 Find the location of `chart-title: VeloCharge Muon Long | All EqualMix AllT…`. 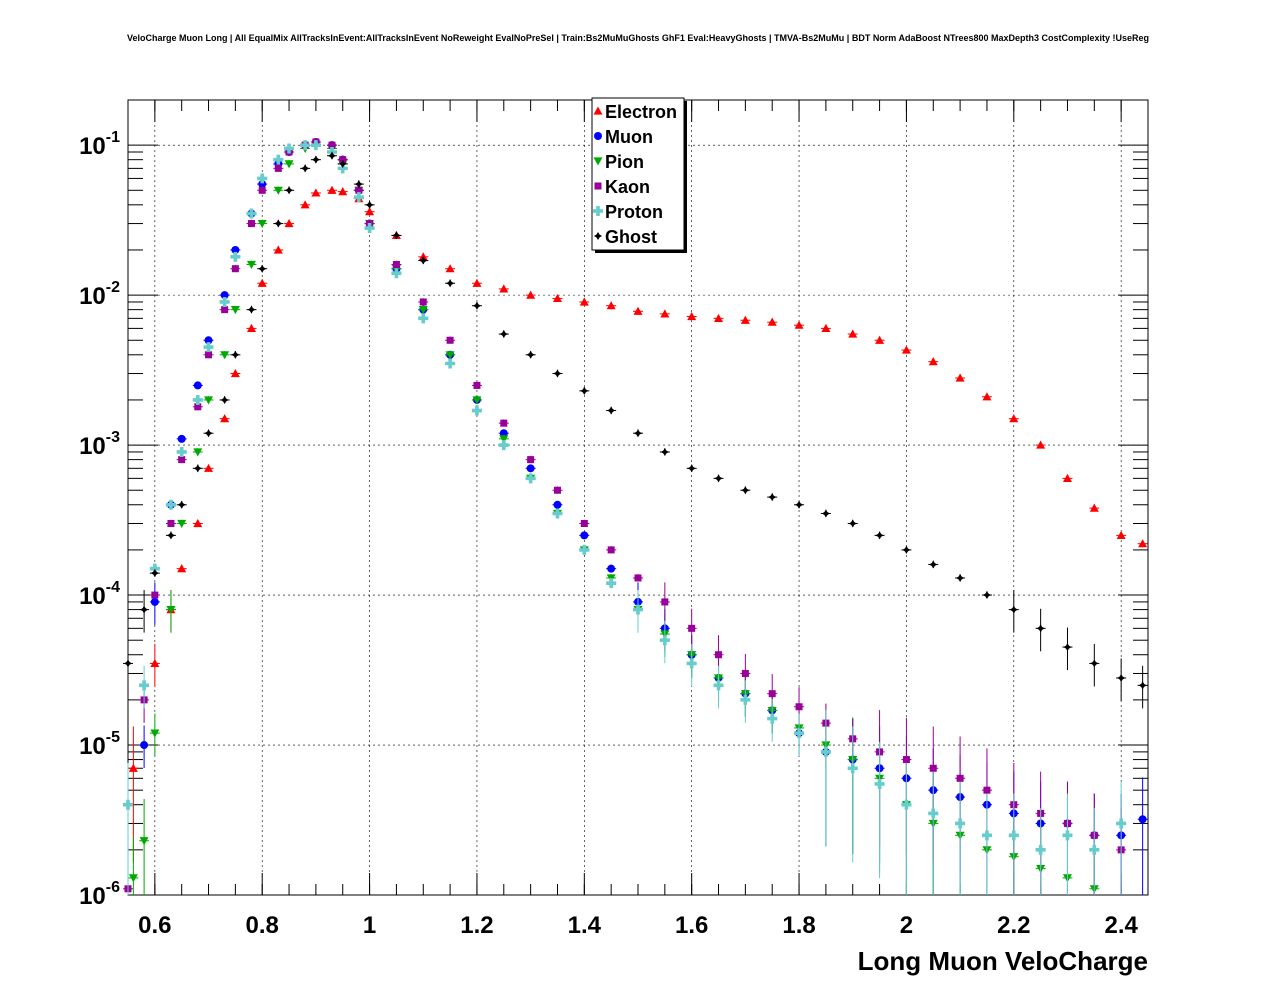

chart-title: VeloCharge Muon Long | All EqualMix AllT… is located at coordinates (638, 38).